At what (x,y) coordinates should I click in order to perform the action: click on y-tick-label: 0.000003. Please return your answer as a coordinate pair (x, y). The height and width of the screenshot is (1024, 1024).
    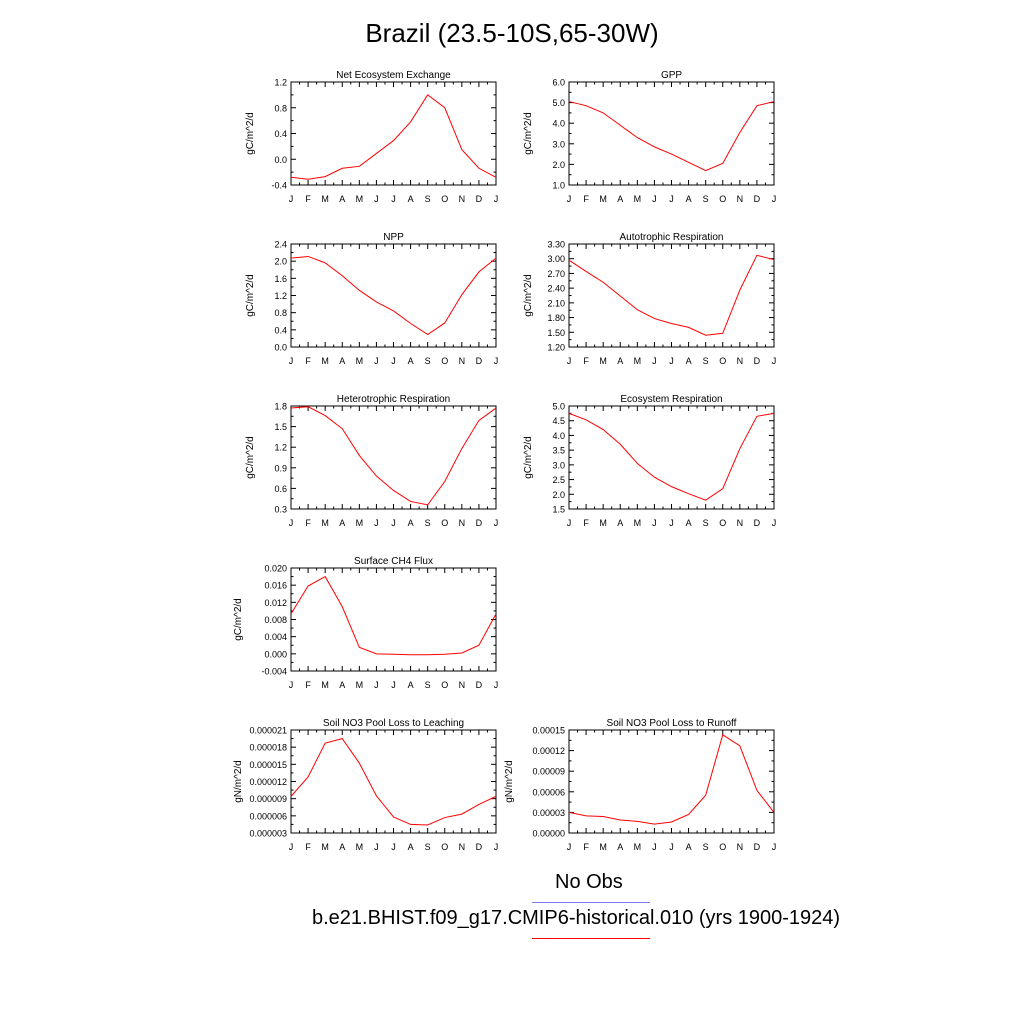
    Looking at the image, I should click on (268, 834).